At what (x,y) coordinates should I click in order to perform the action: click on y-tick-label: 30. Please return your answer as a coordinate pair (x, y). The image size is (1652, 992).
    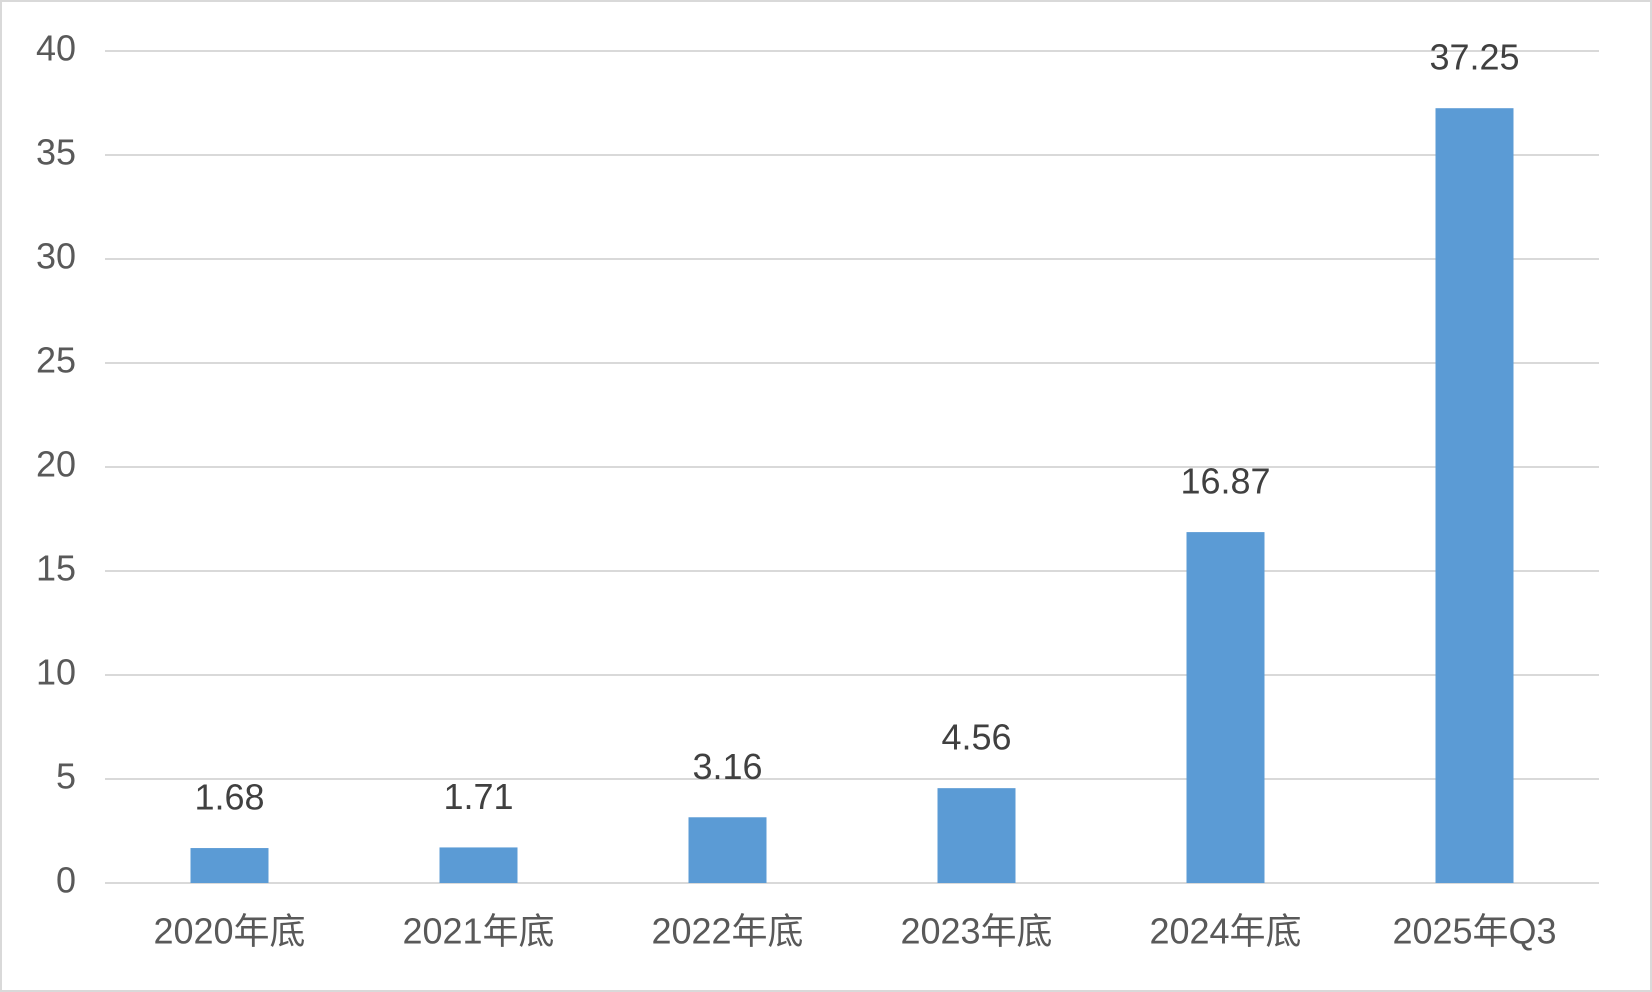
    Looking at the image, I should click on (56, 256).